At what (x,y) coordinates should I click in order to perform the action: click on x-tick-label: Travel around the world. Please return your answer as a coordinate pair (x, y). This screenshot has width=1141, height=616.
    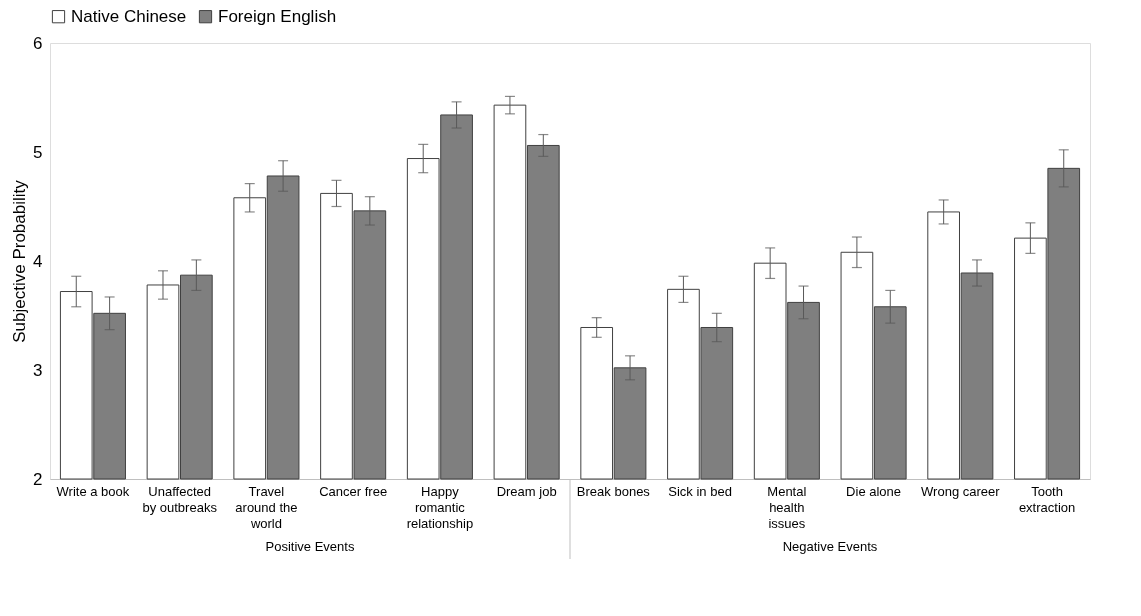
    Looking at the image, I should click on (266, 507).